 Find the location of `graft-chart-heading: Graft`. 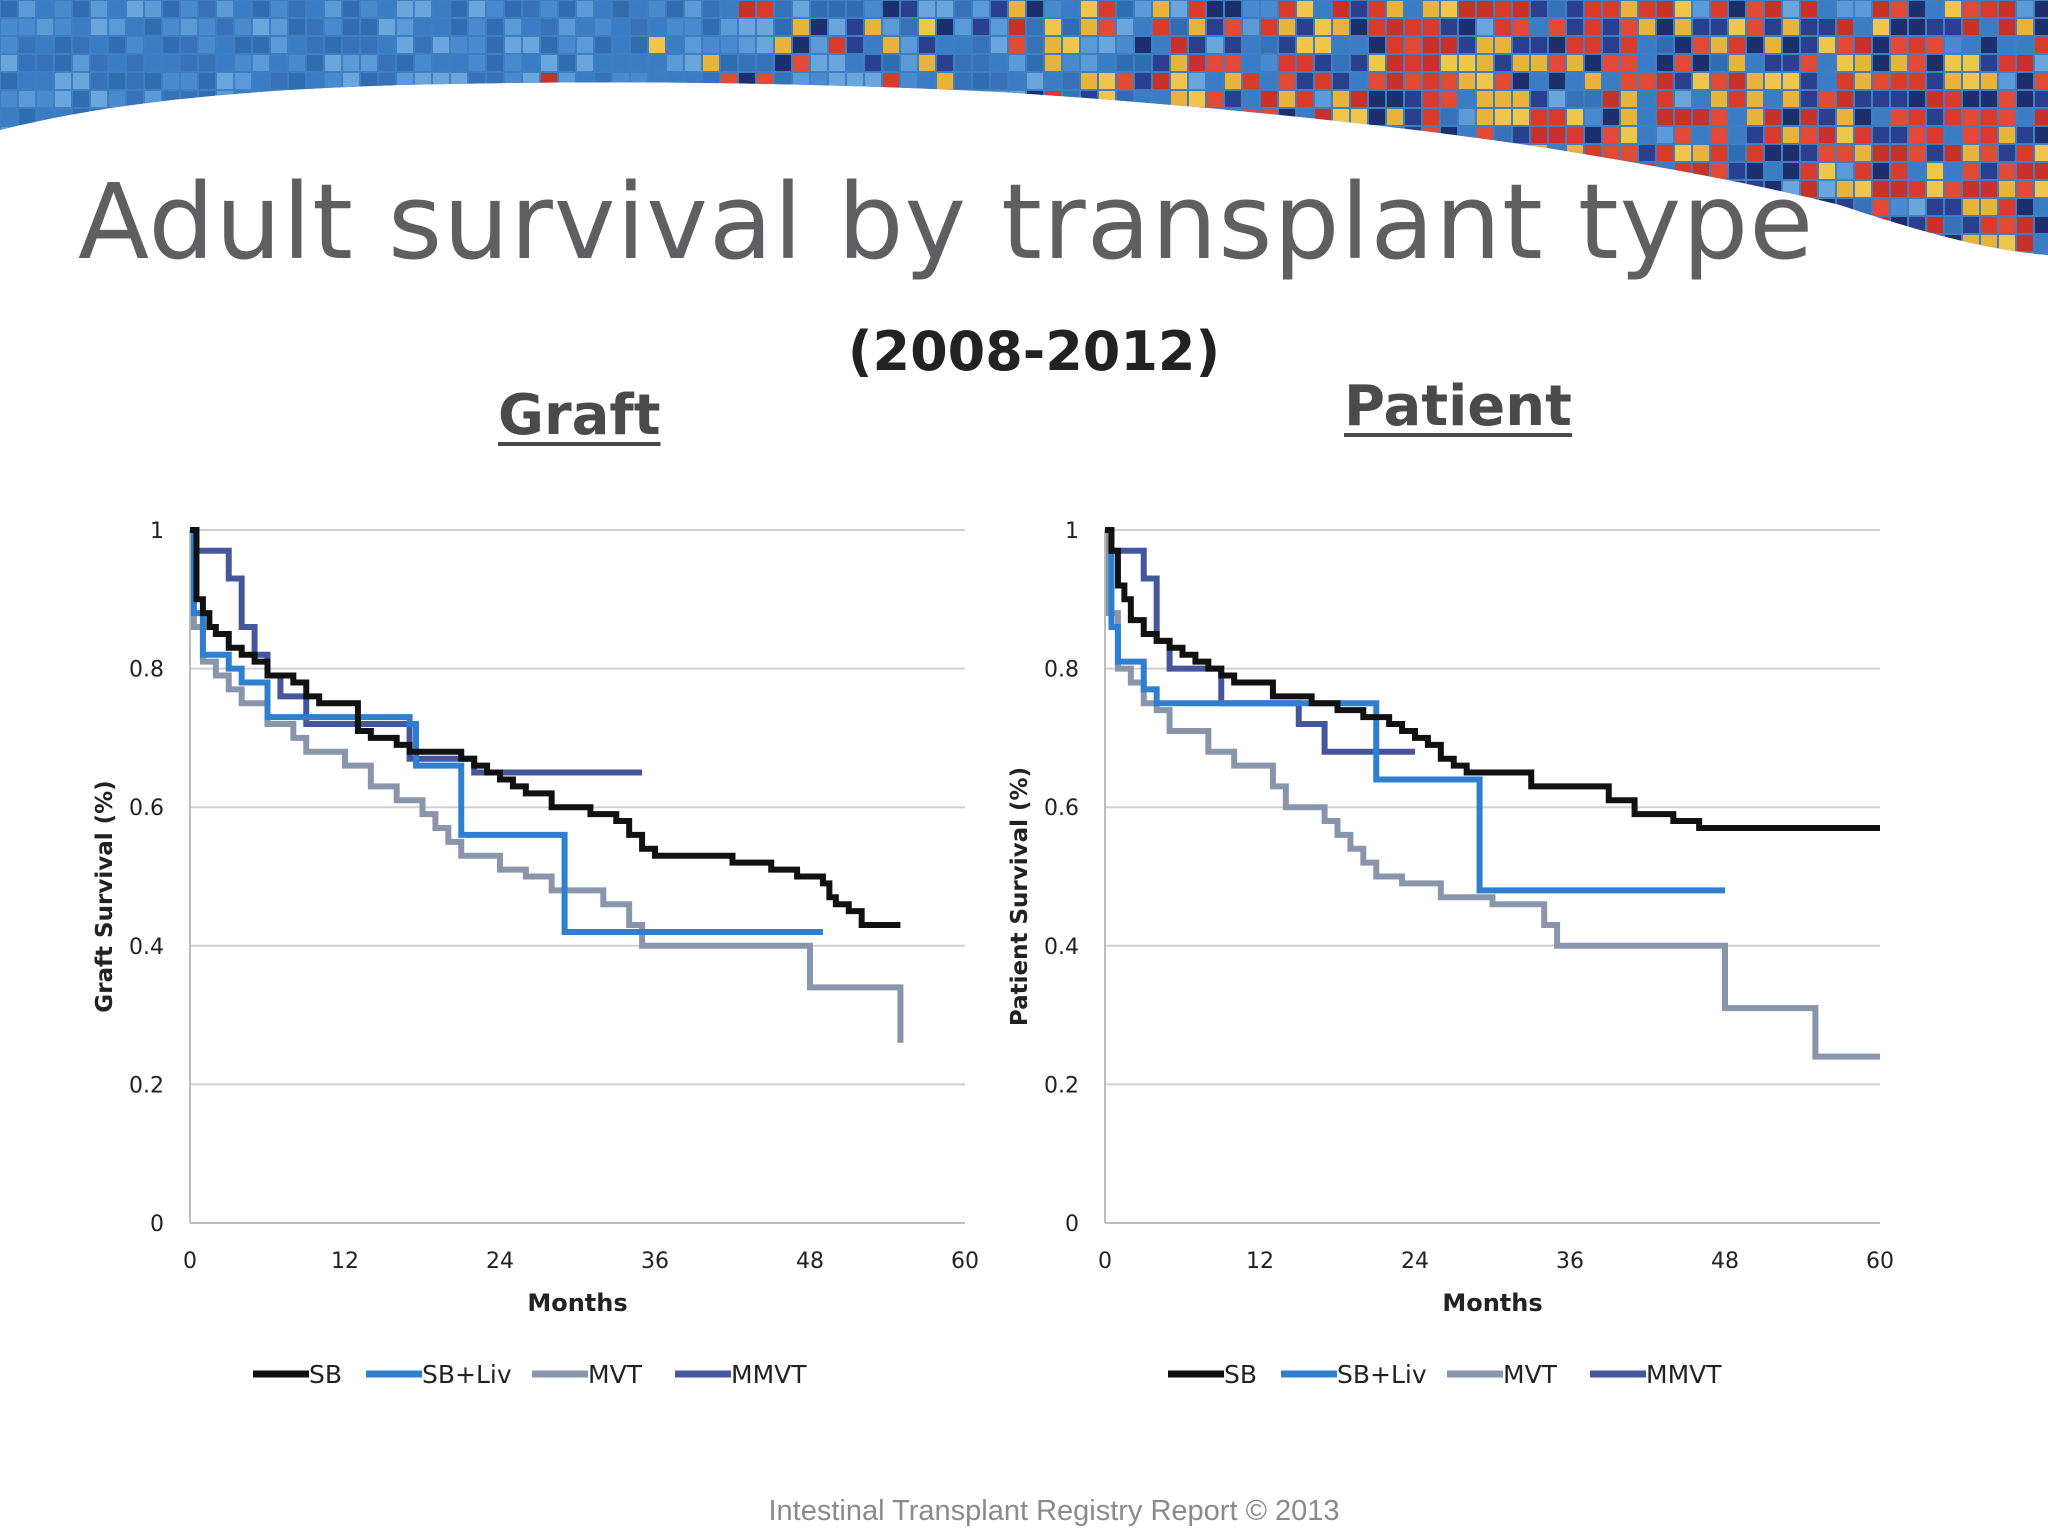

graft-chart-heading: Graft is located at coordinates (579, 415).